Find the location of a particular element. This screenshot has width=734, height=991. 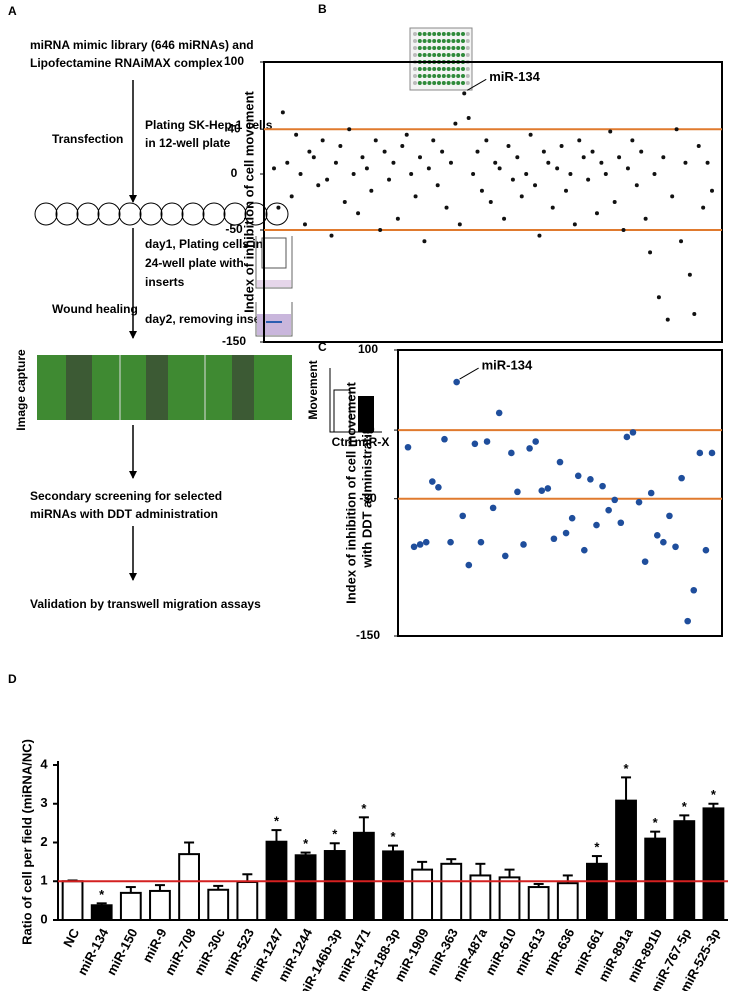

annotation-pointer is located at coordinates (469, 373).